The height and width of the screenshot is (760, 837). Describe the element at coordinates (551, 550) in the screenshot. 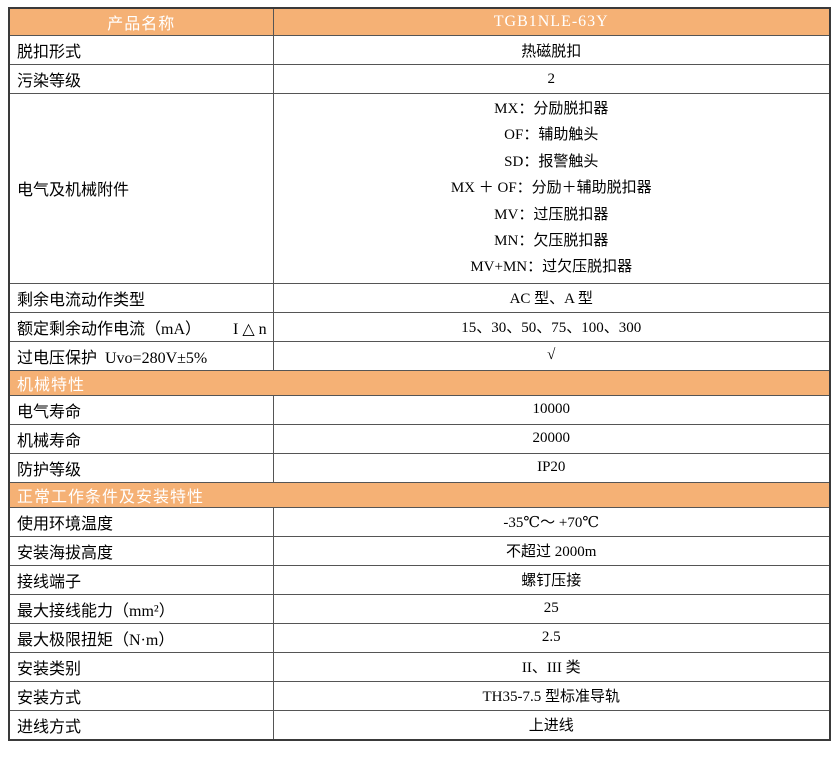

I see `spec-value: 不超过 2000m` at that location.